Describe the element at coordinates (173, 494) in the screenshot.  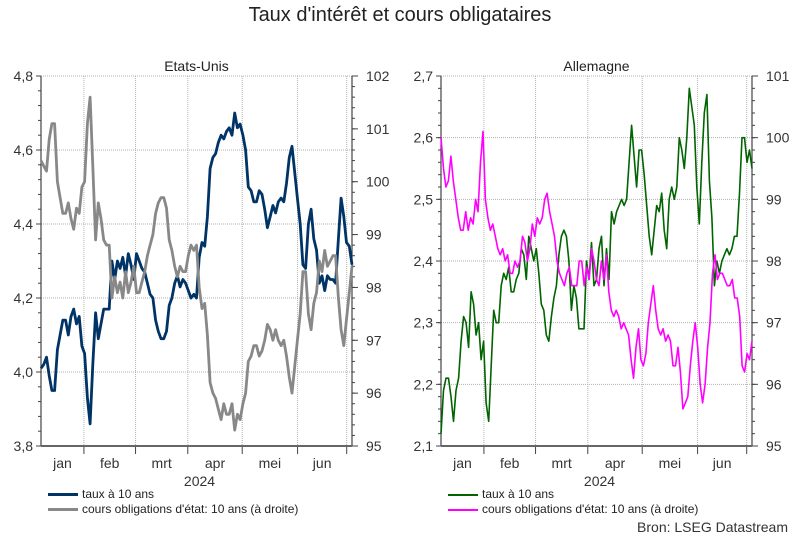
I see `legend-item-us-rate: taux à 10 ans` at that location.